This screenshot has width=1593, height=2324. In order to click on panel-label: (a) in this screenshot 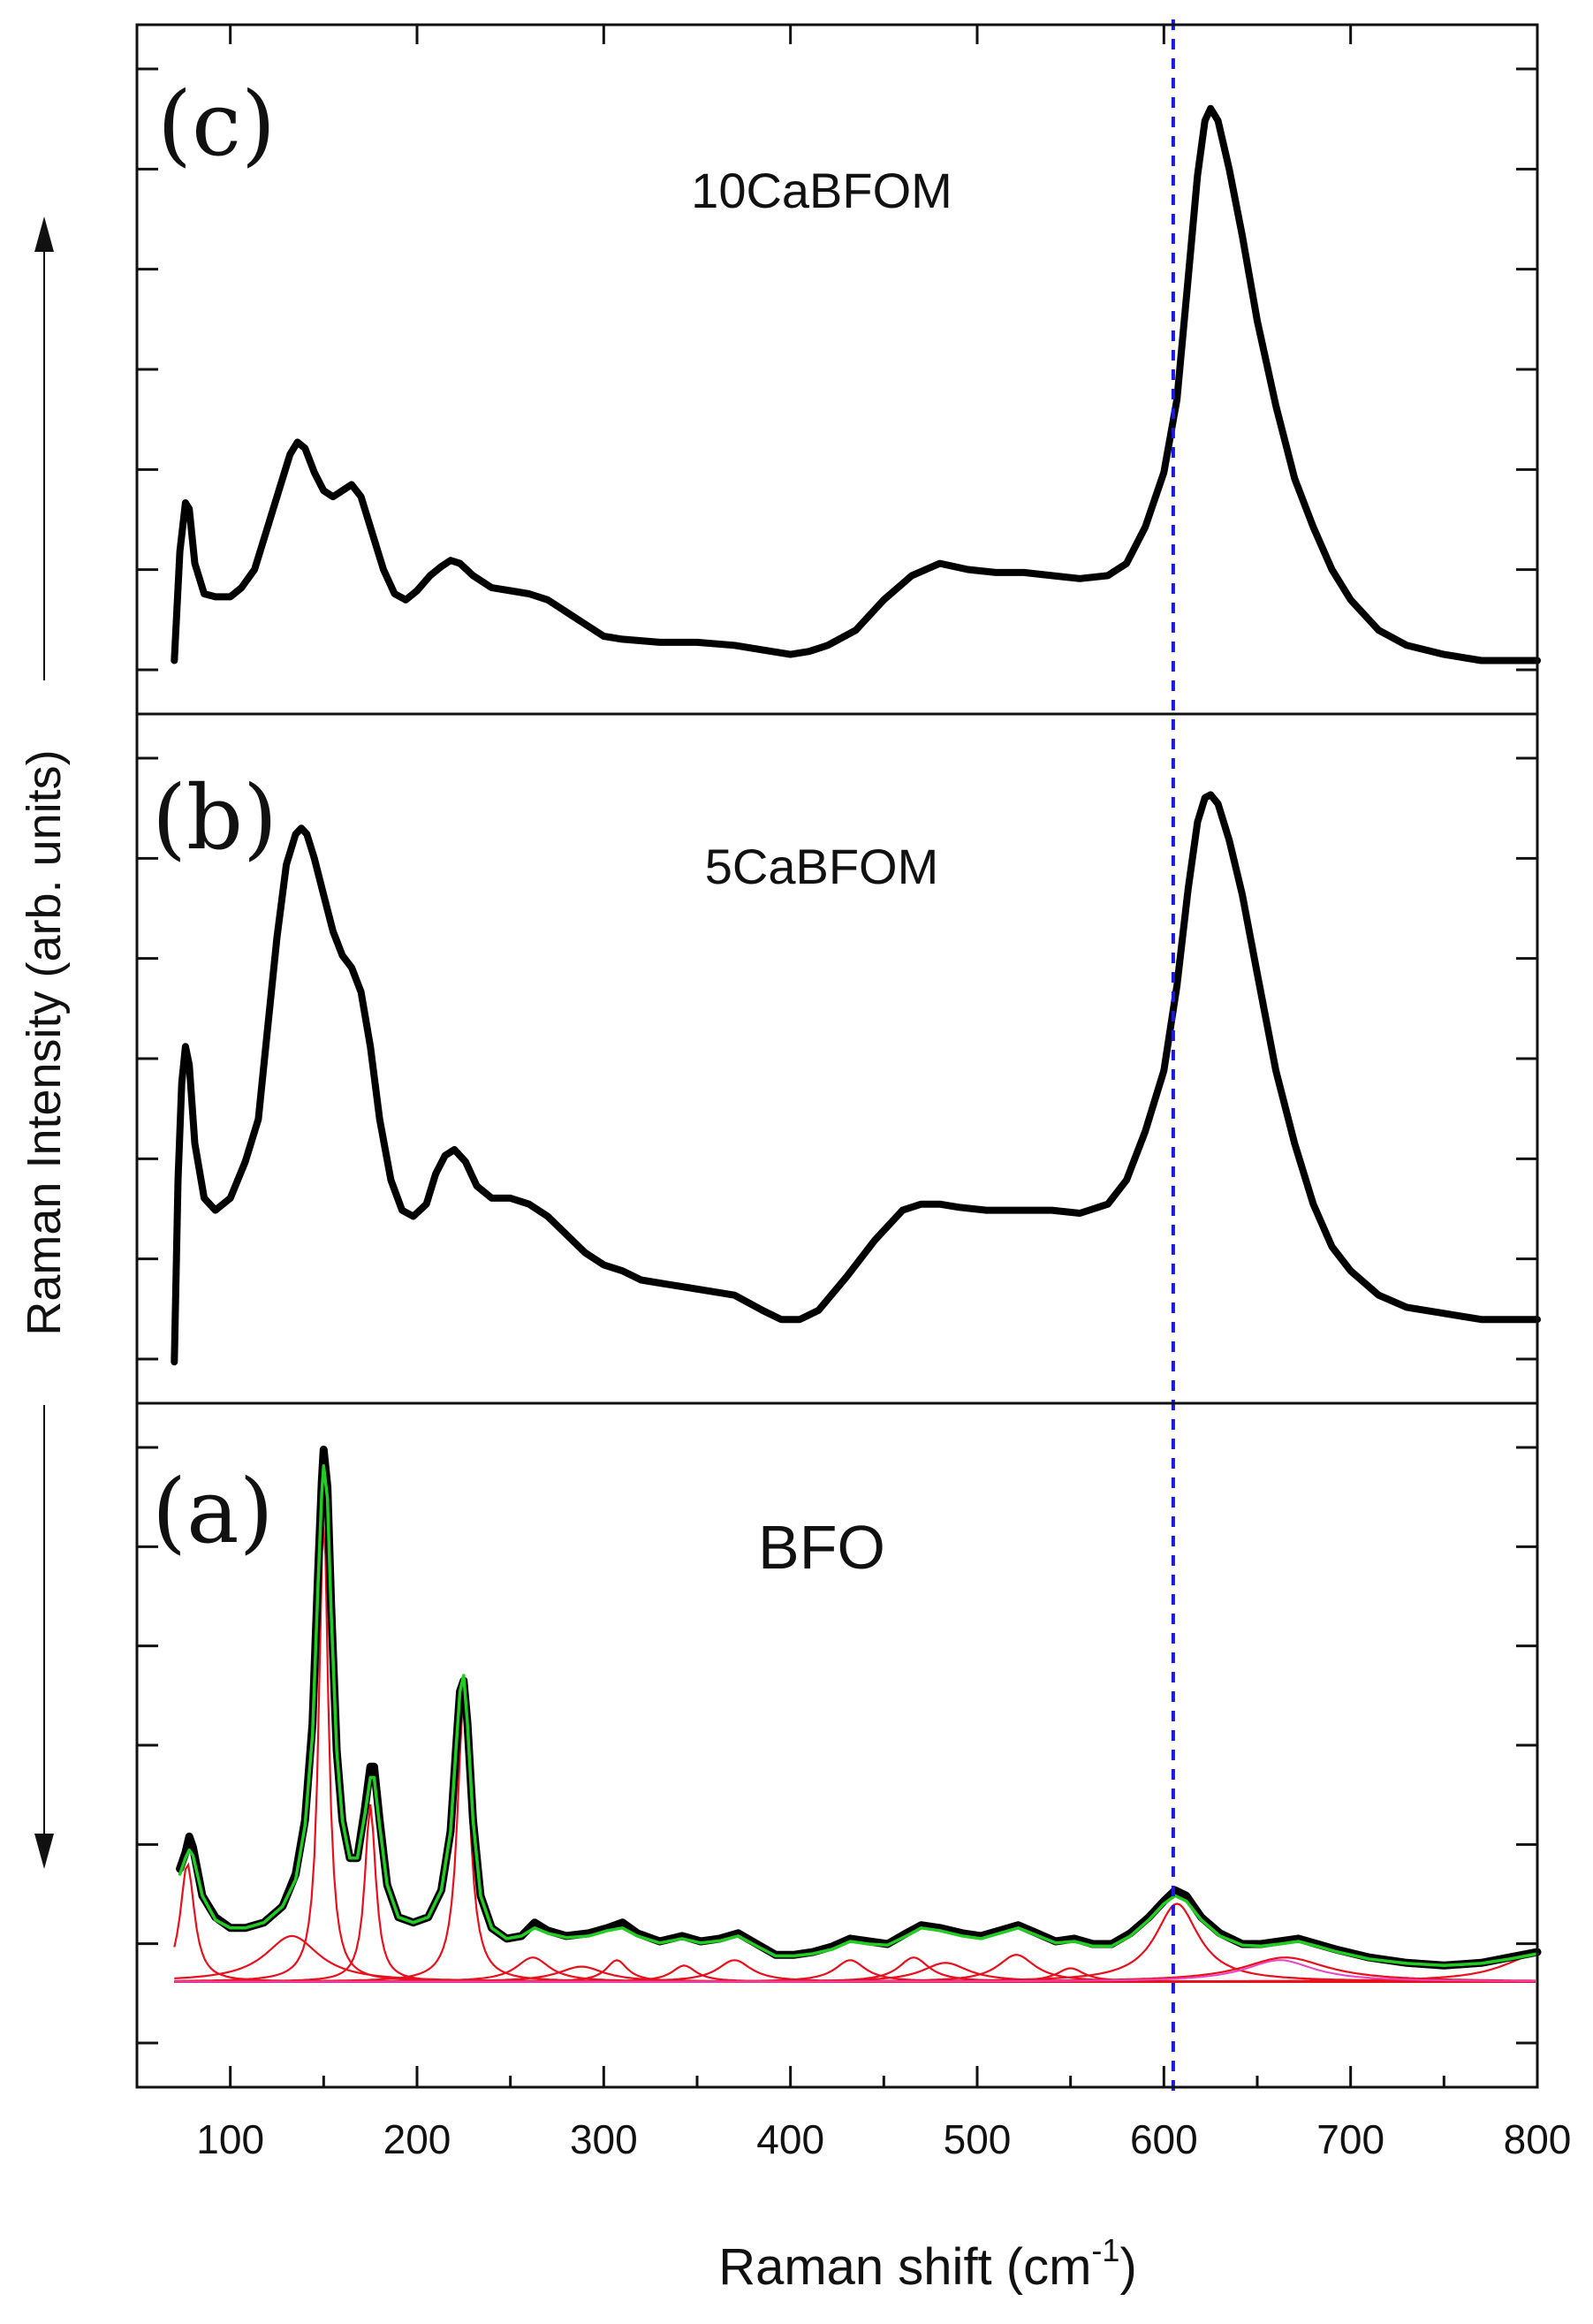, I will do `click(213, 1511)`.